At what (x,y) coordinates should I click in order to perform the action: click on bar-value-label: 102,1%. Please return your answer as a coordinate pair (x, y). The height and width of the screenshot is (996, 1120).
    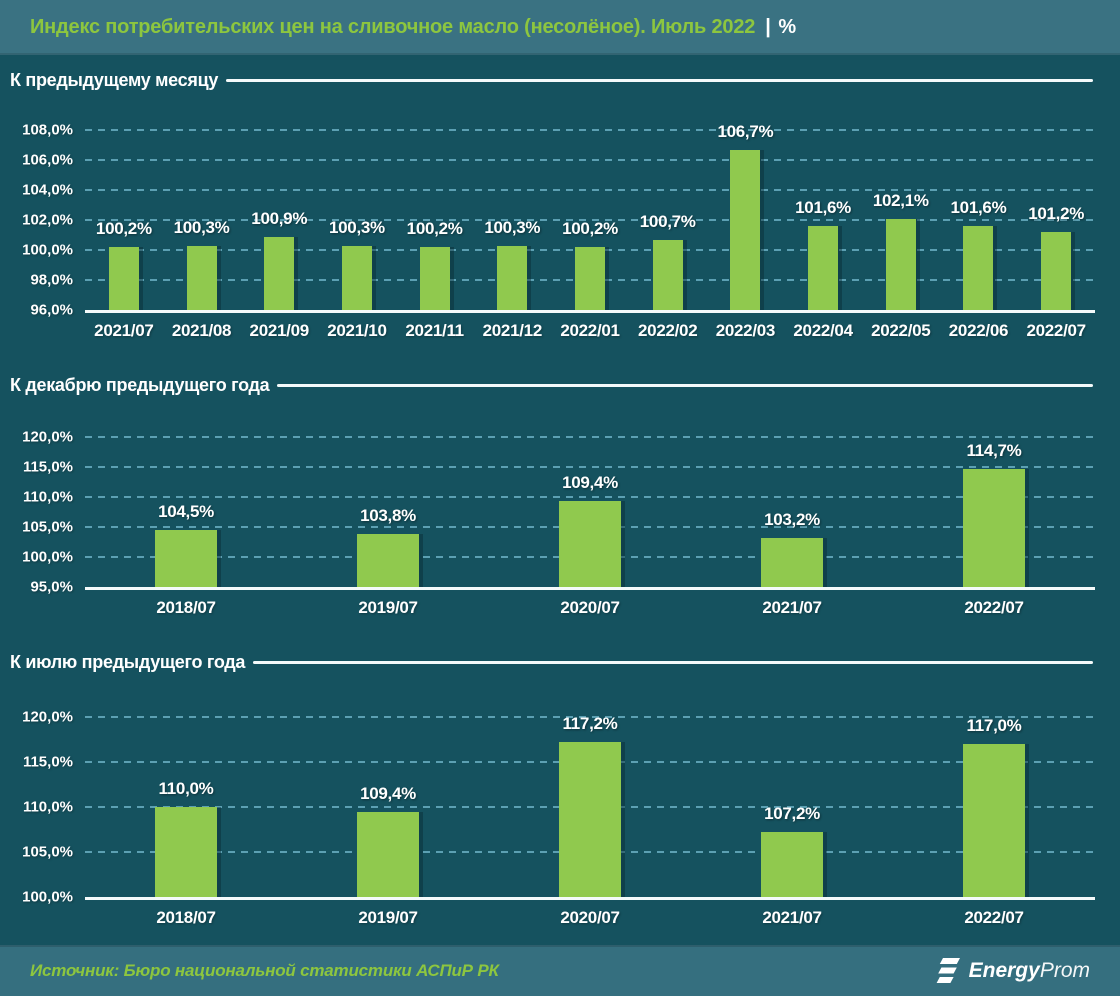
    Looking at the image, I should click on (900, 200).